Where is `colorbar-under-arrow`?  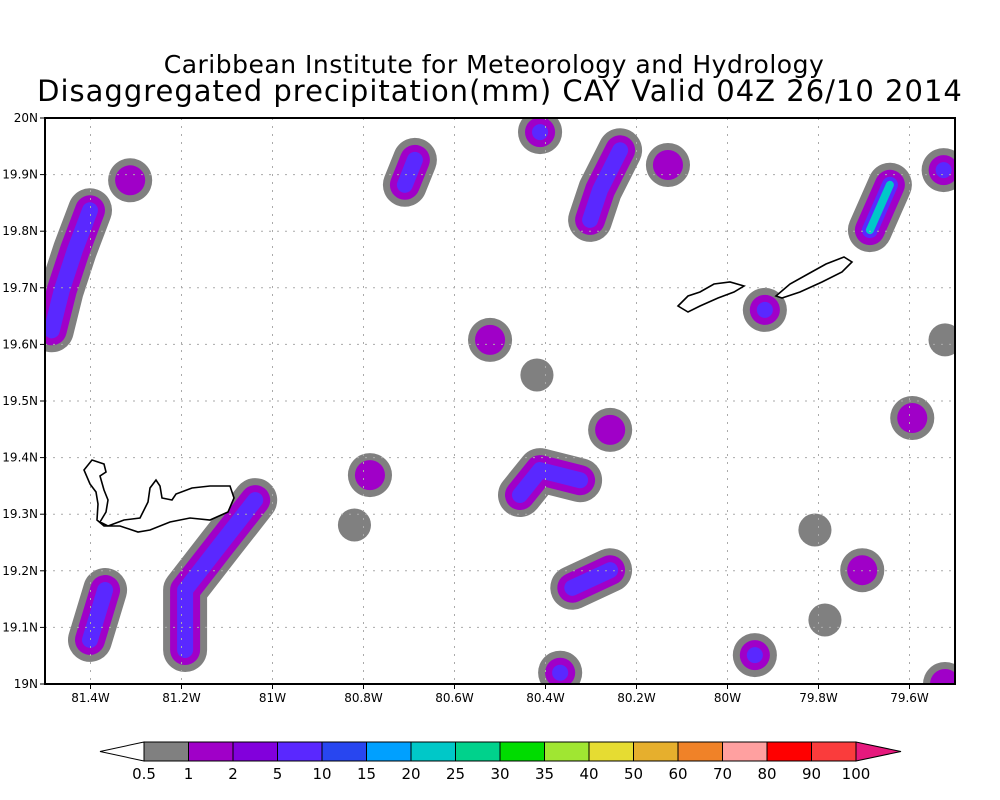
colorbar-under-arrow is located at coordinates (122, 751).